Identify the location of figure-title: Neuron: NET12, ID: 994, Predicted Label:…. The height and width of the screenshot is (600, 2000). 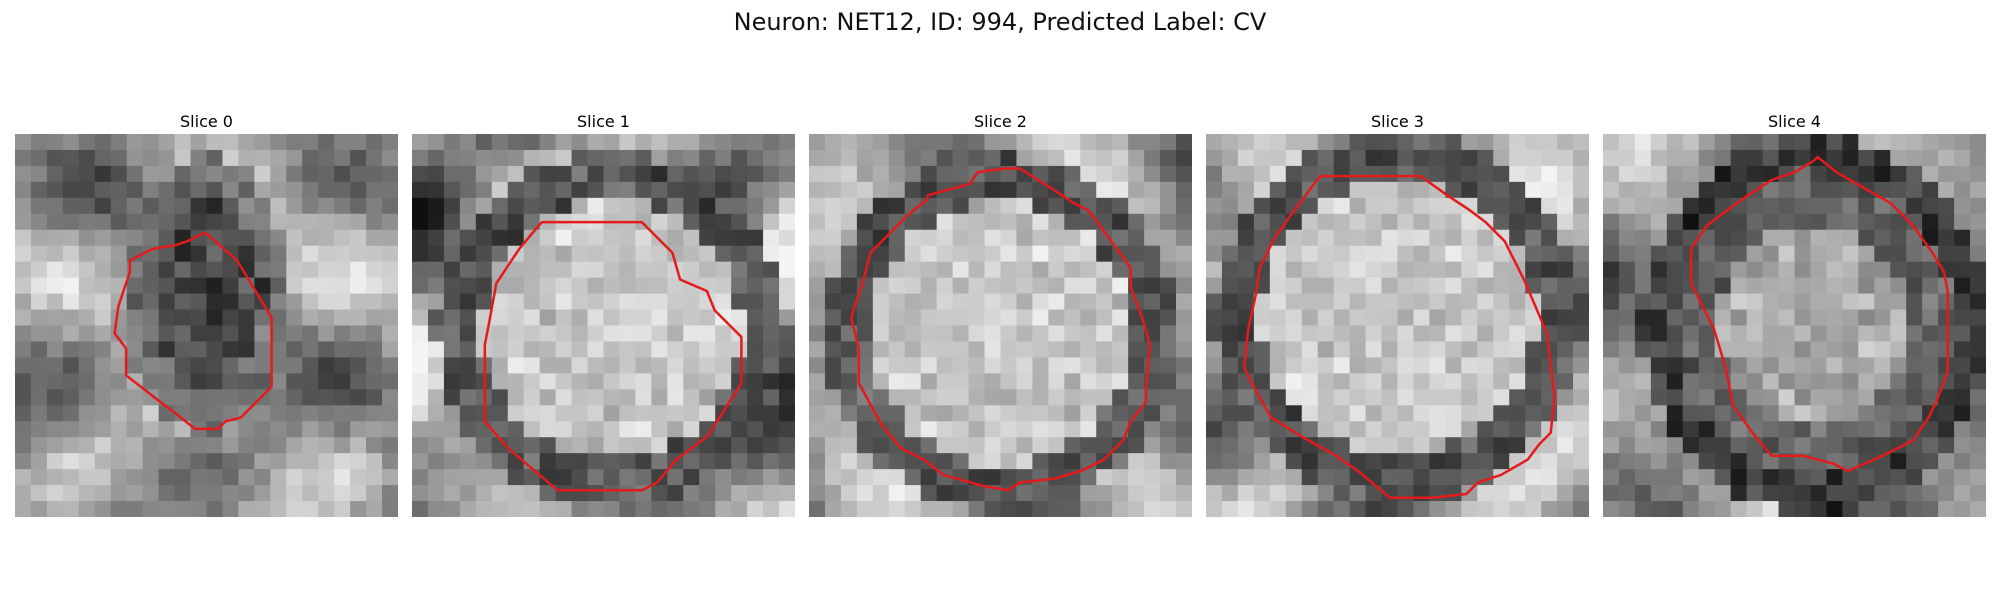
(1000, 22).